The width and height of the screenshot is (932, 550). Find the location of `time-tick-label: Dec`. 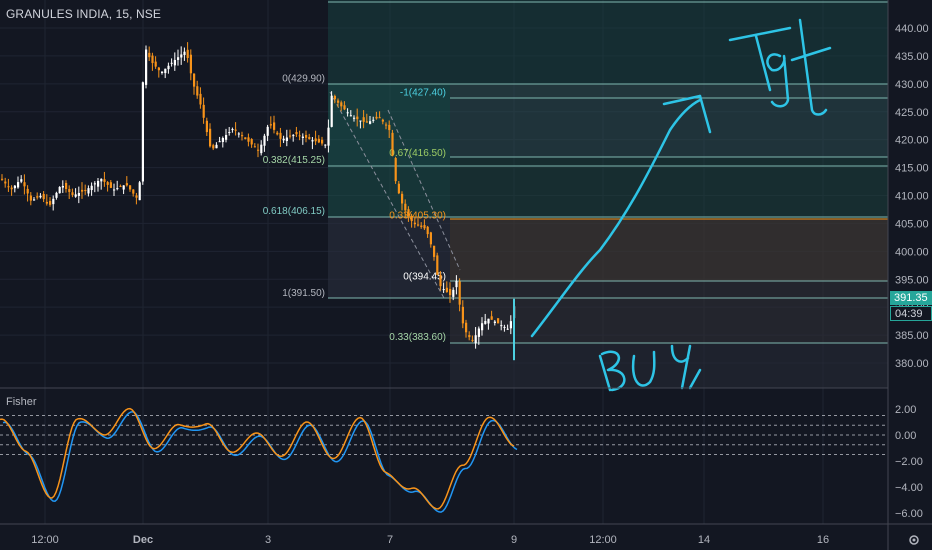

time-tick-label: Dec is located at coordinates (143, 540).